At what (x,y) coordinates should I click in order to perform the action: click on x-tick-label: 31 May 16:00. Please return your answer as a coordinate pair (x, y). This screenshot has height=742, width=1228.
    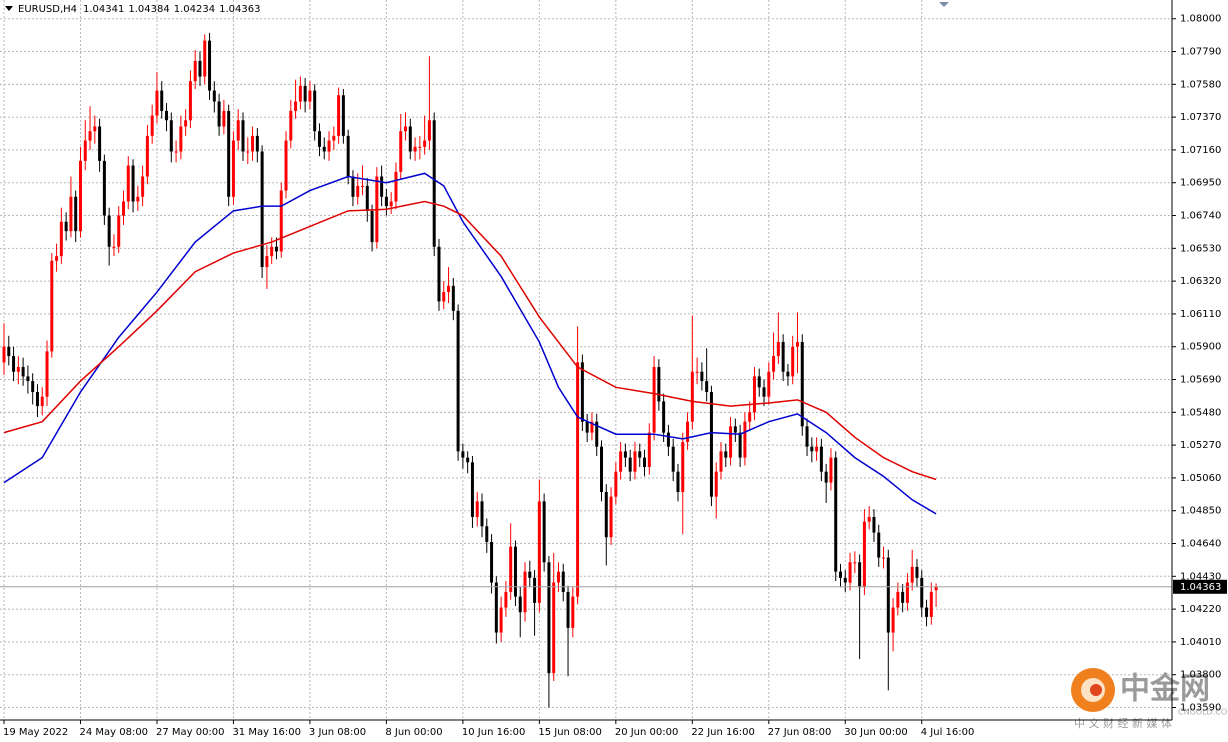
    Looking at the image, I should click on (266, 732).